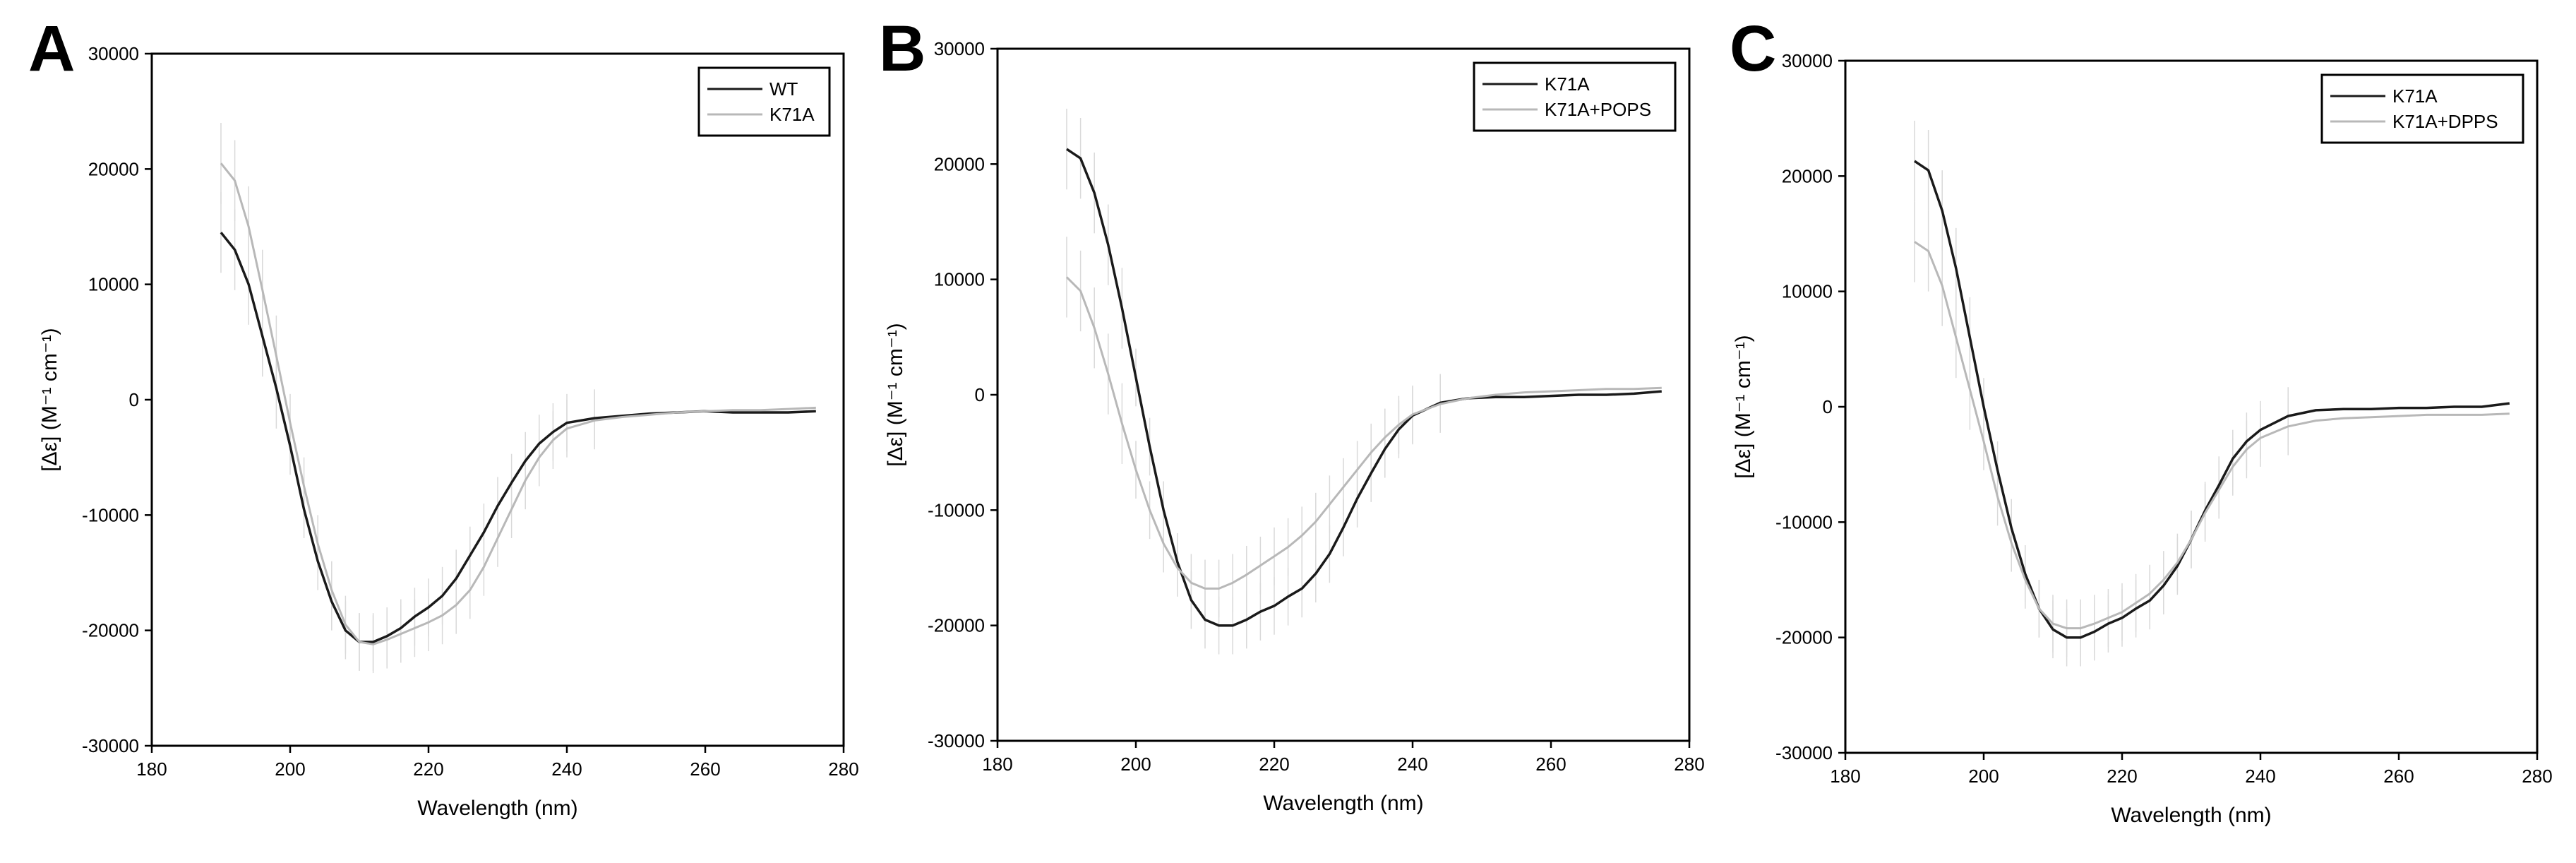 This screenshot has height=863, width=2576. I want to click on series-line-k71a-pops, so click(1363, 433).